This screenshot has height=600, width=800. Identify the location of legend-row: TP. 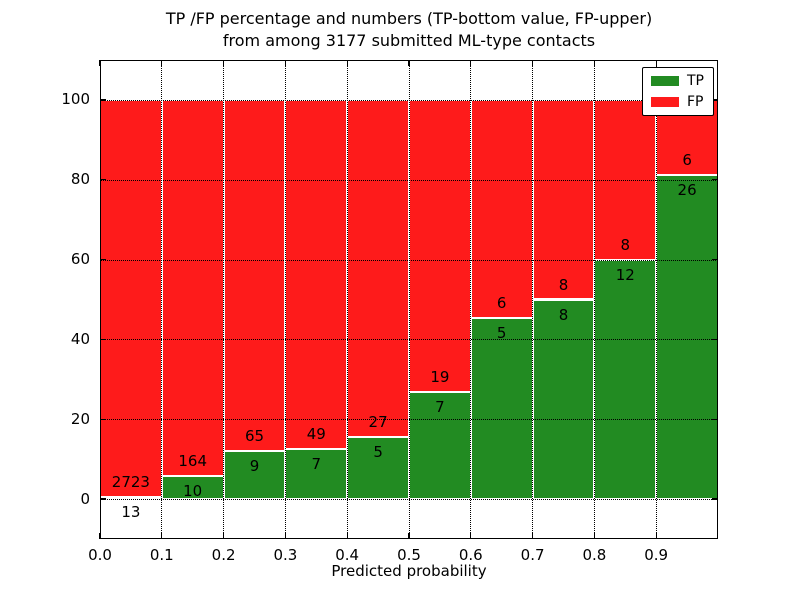
(677, 81).